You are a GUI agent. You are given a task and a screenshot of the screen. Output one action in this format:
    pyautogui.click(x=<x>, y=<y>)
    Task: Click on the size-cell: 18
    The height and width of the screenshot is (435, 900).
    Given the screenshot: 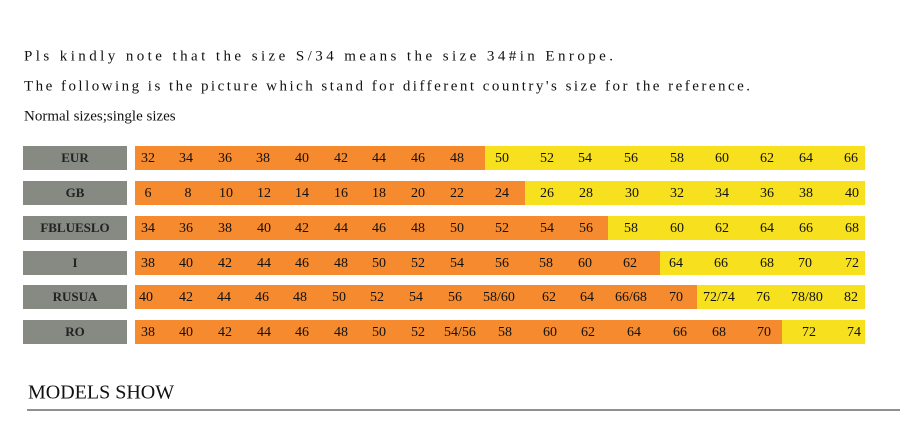 What is the action you would take?
    pyautogui.click(x=379, y=193)
    